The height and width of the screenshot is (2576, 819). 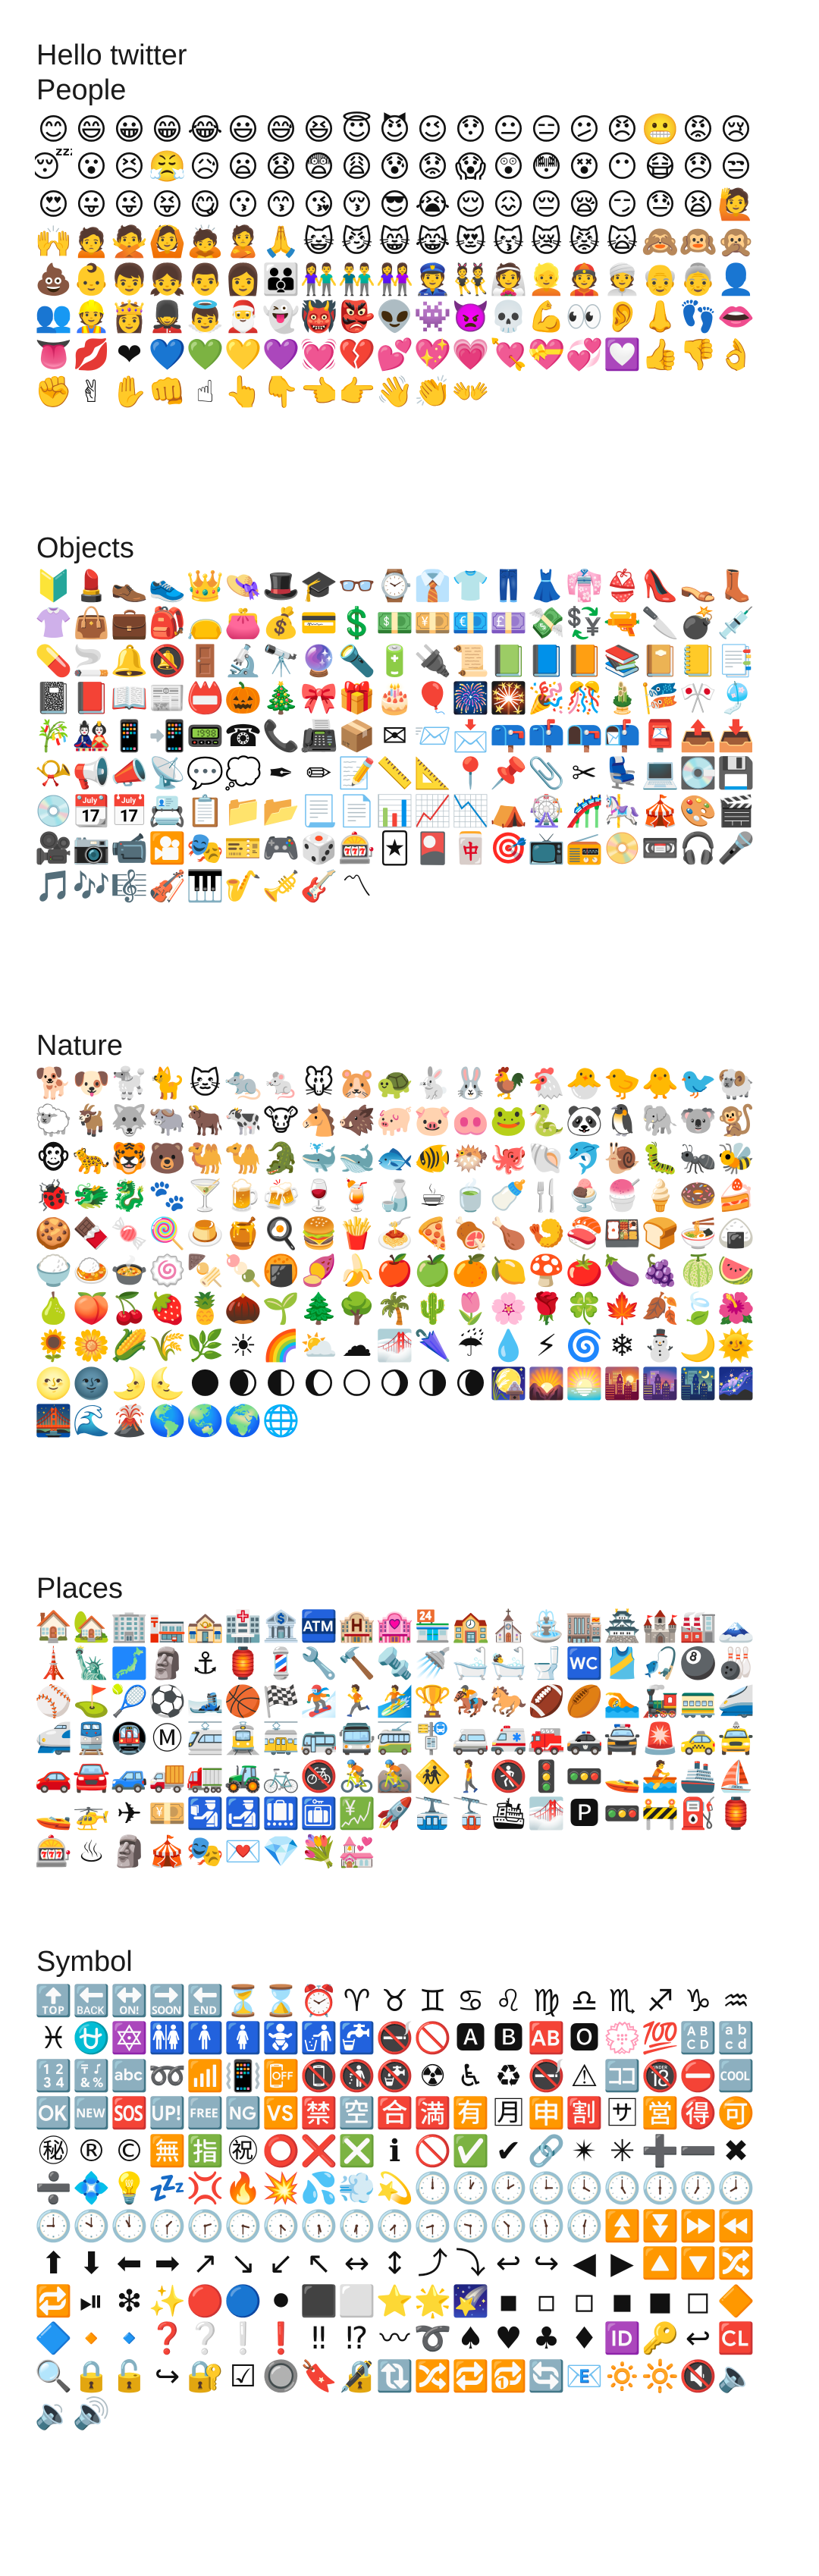 What do you see at coordinates (318, 736) in the screenshot?
I see `emoji-objects-83: 📠` at bounding box center [318, 736].